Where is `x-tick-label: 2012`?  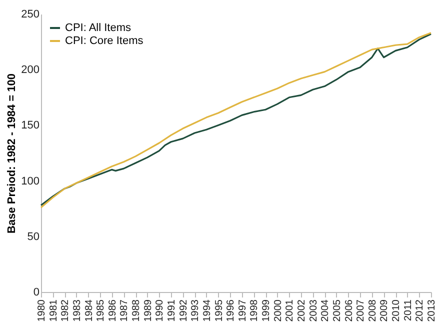 x-tick-label: 2012 is located at coordinates (420, 310).